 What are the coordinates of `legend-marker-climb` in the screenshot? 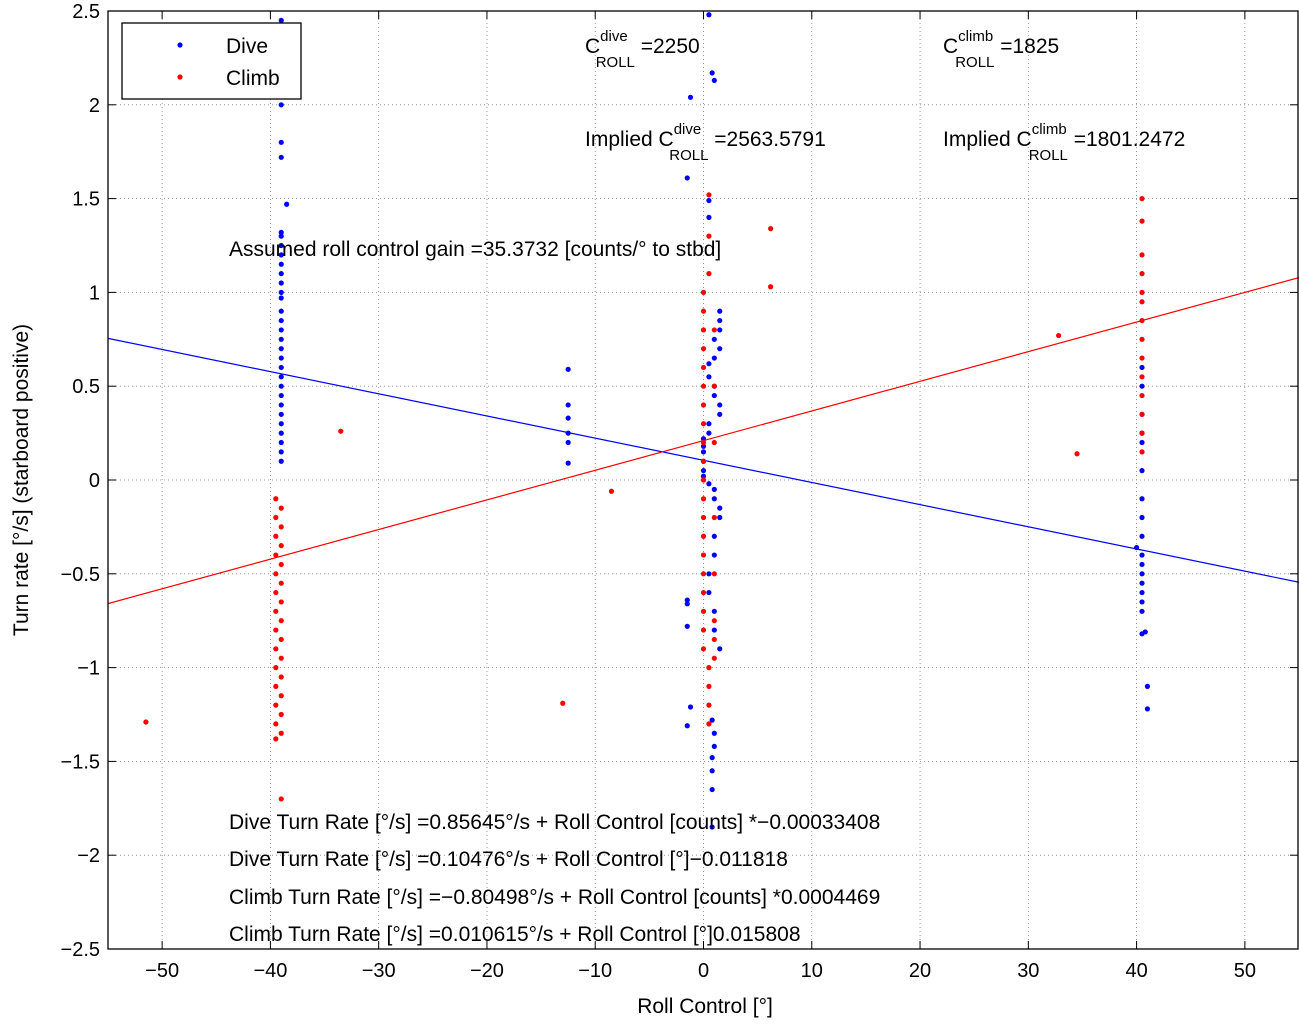 It's located at (180, 77).